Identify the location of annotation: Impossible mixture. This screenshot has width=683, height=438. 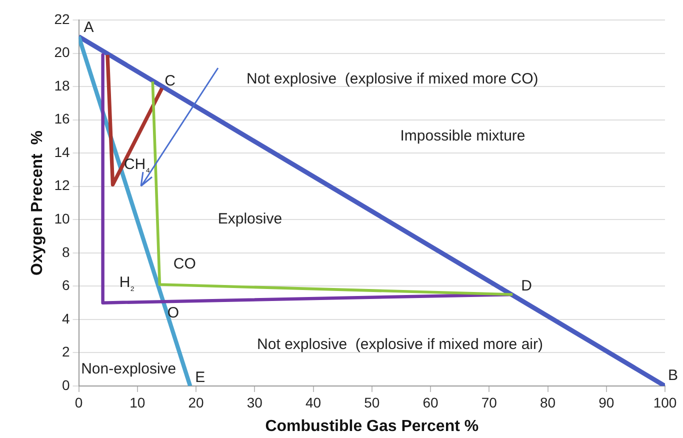
(463, 136).